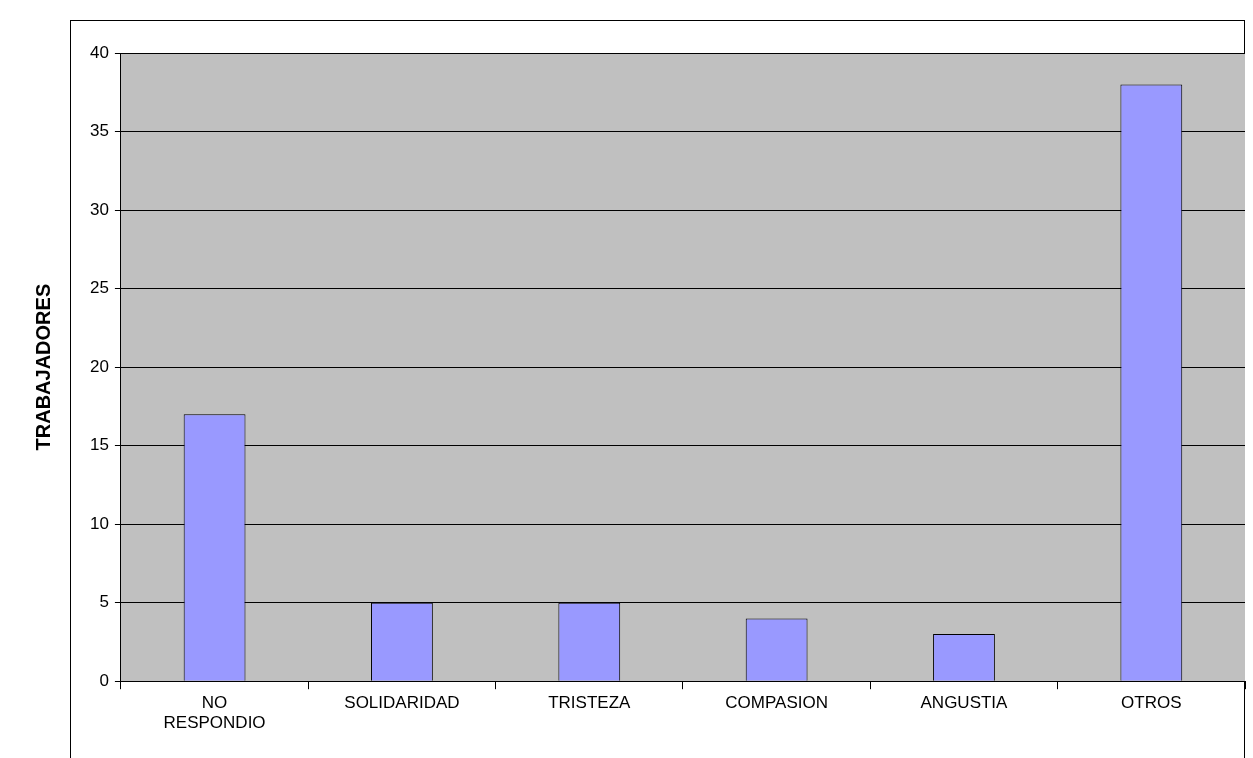 Image resolution: width=1253 pixels, height=758 pixels. Describe the element at coordinates (99, 445) in the screenshot. I see `y-tick-label: 15` at that location.